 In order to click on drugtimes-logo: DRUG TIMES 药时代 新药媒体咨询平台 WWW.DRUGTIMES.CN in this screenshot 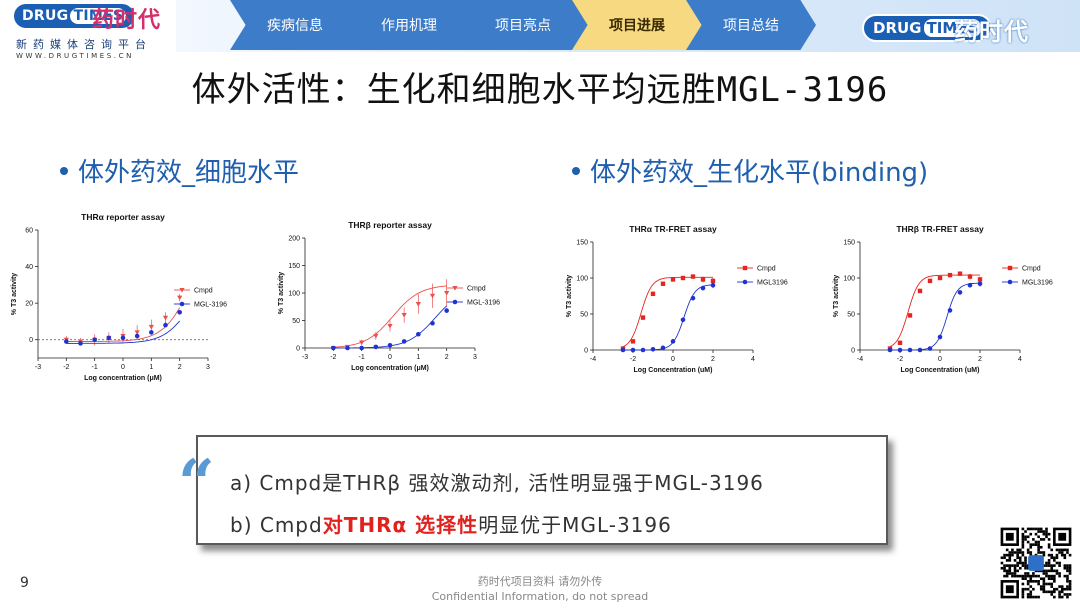, I will do `click(94, 37)`.